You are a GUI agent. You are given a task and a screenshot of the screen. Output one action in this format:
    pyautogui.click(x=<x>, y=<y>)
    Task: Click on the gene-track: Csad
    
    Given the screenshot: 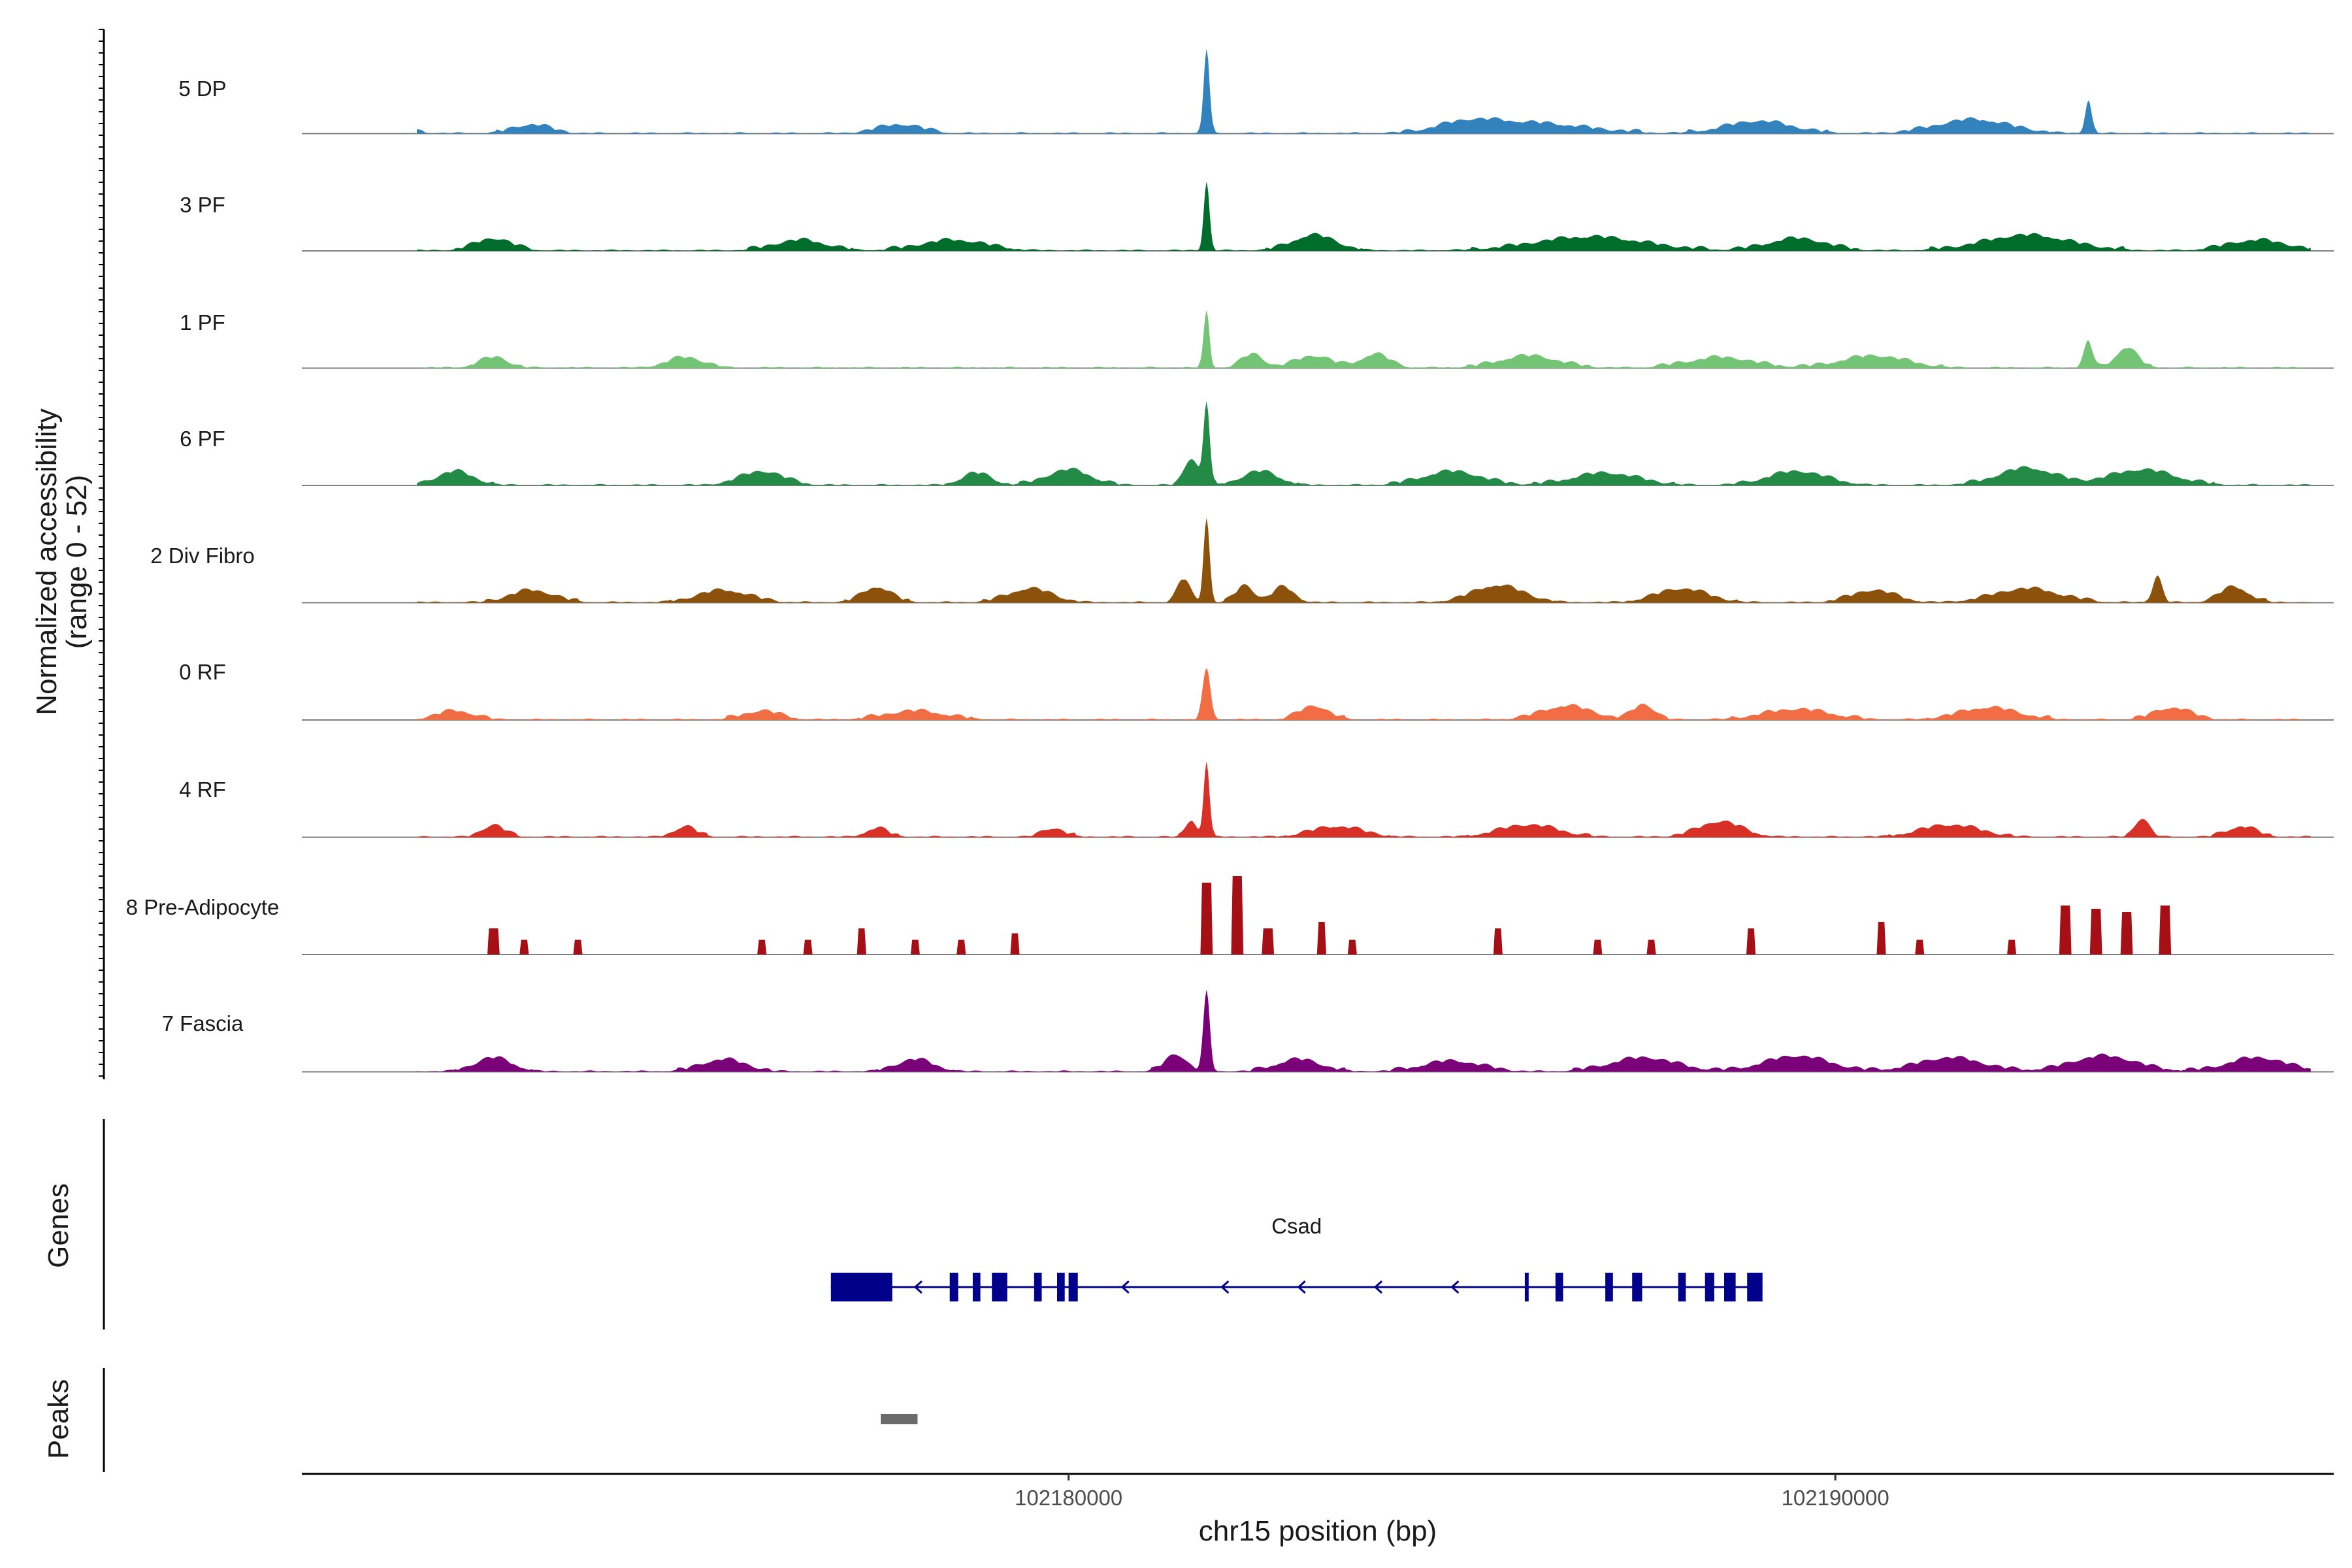 What is the action you would take?
    pyautogui.click(x=1296, y=1257)
    